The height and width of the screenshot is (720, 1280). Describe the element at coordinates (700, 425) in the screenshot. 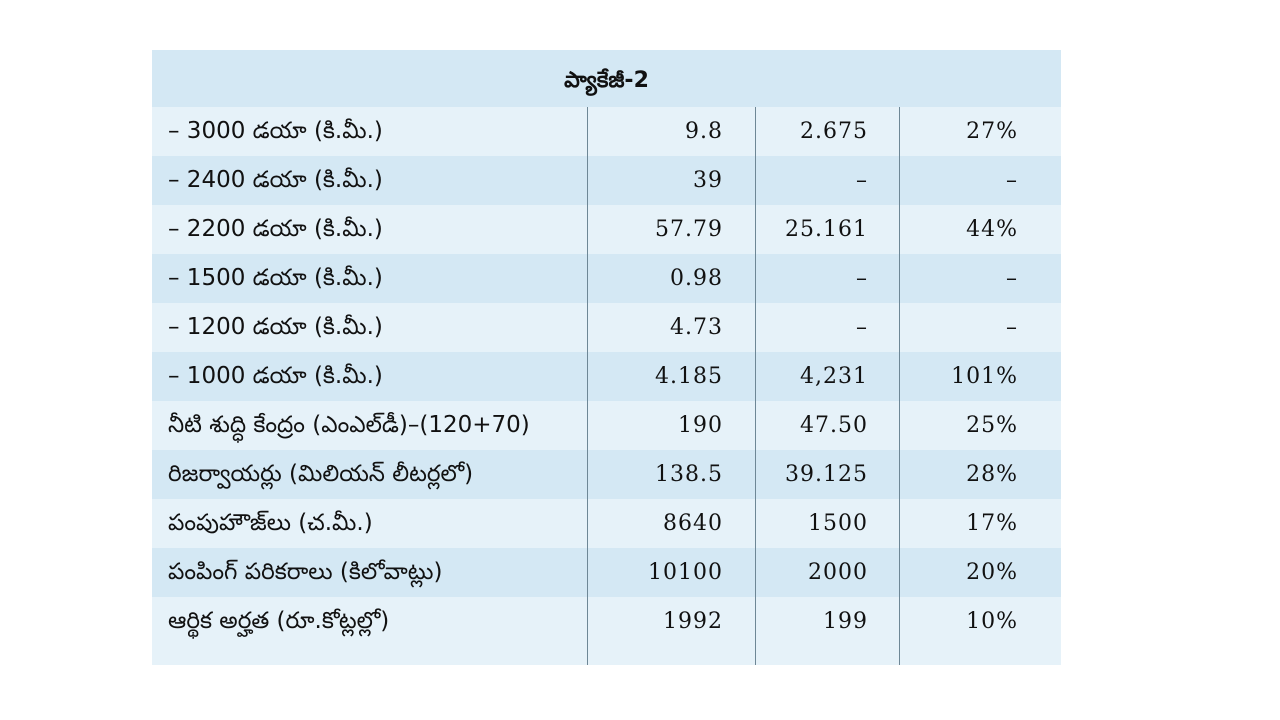

I see `row-value-1: 190` at that location.